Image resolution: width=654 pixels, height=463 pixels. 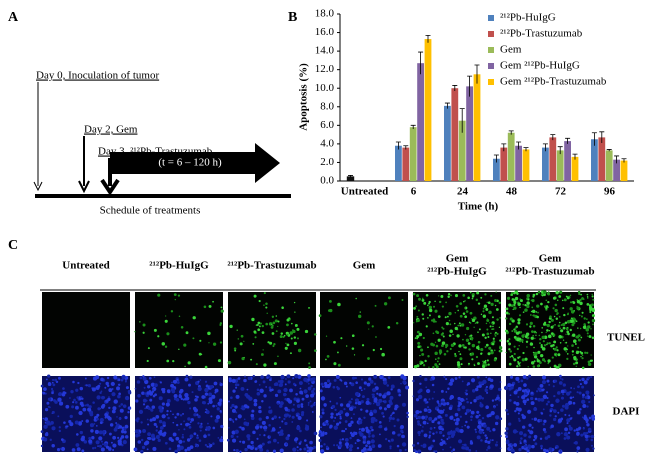 I want to click on y-tick-label: 4.0, so click(x=327, y=143).